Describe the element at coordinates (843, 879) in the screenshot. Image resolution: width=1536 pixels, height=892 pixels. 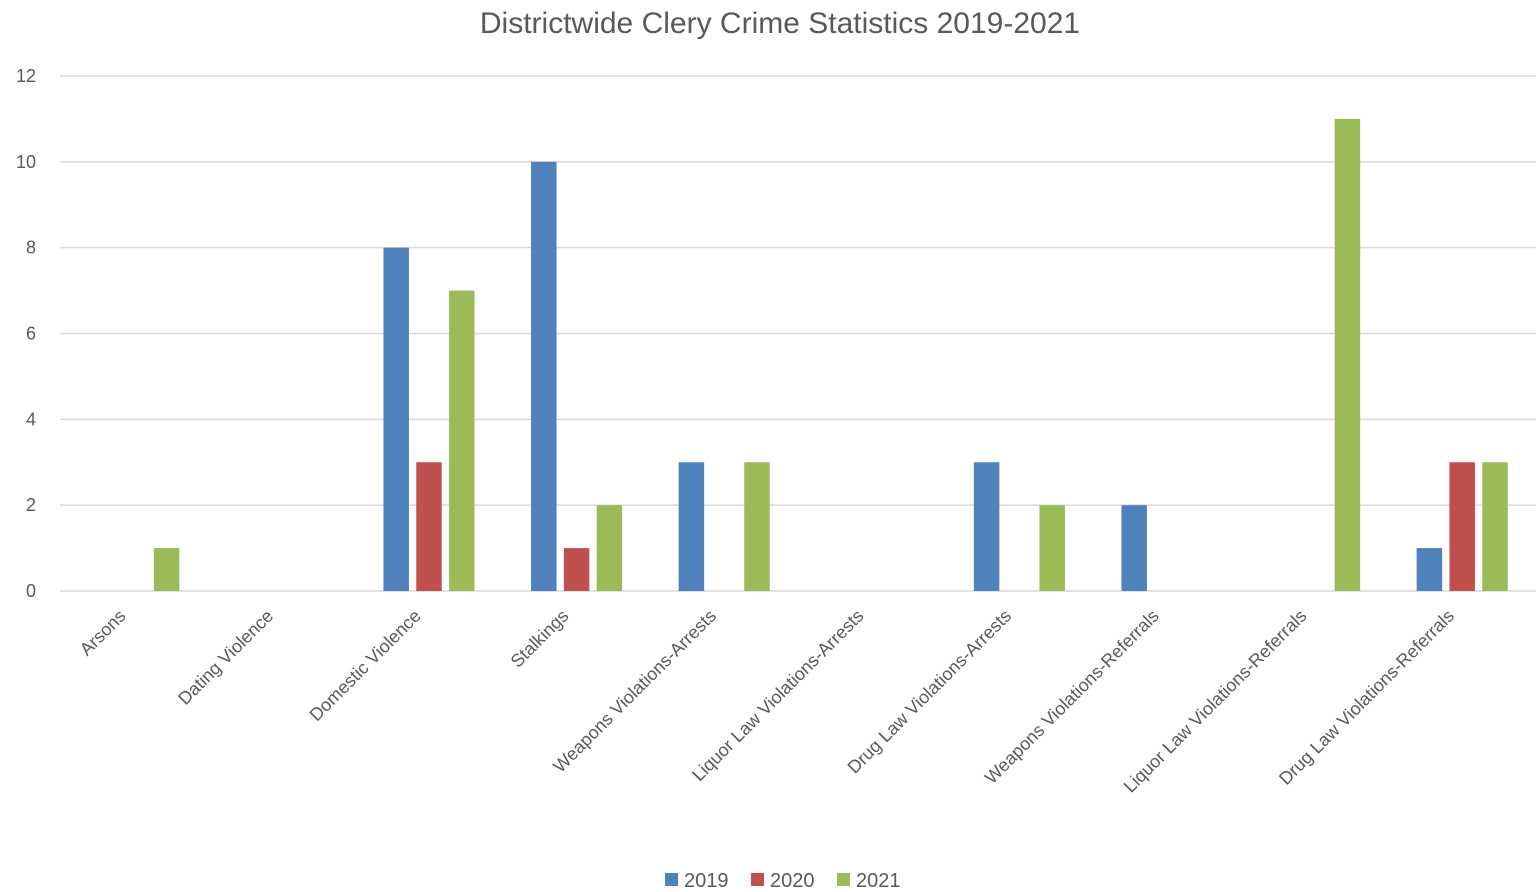
I see `legend-swatch-2021` at that location.